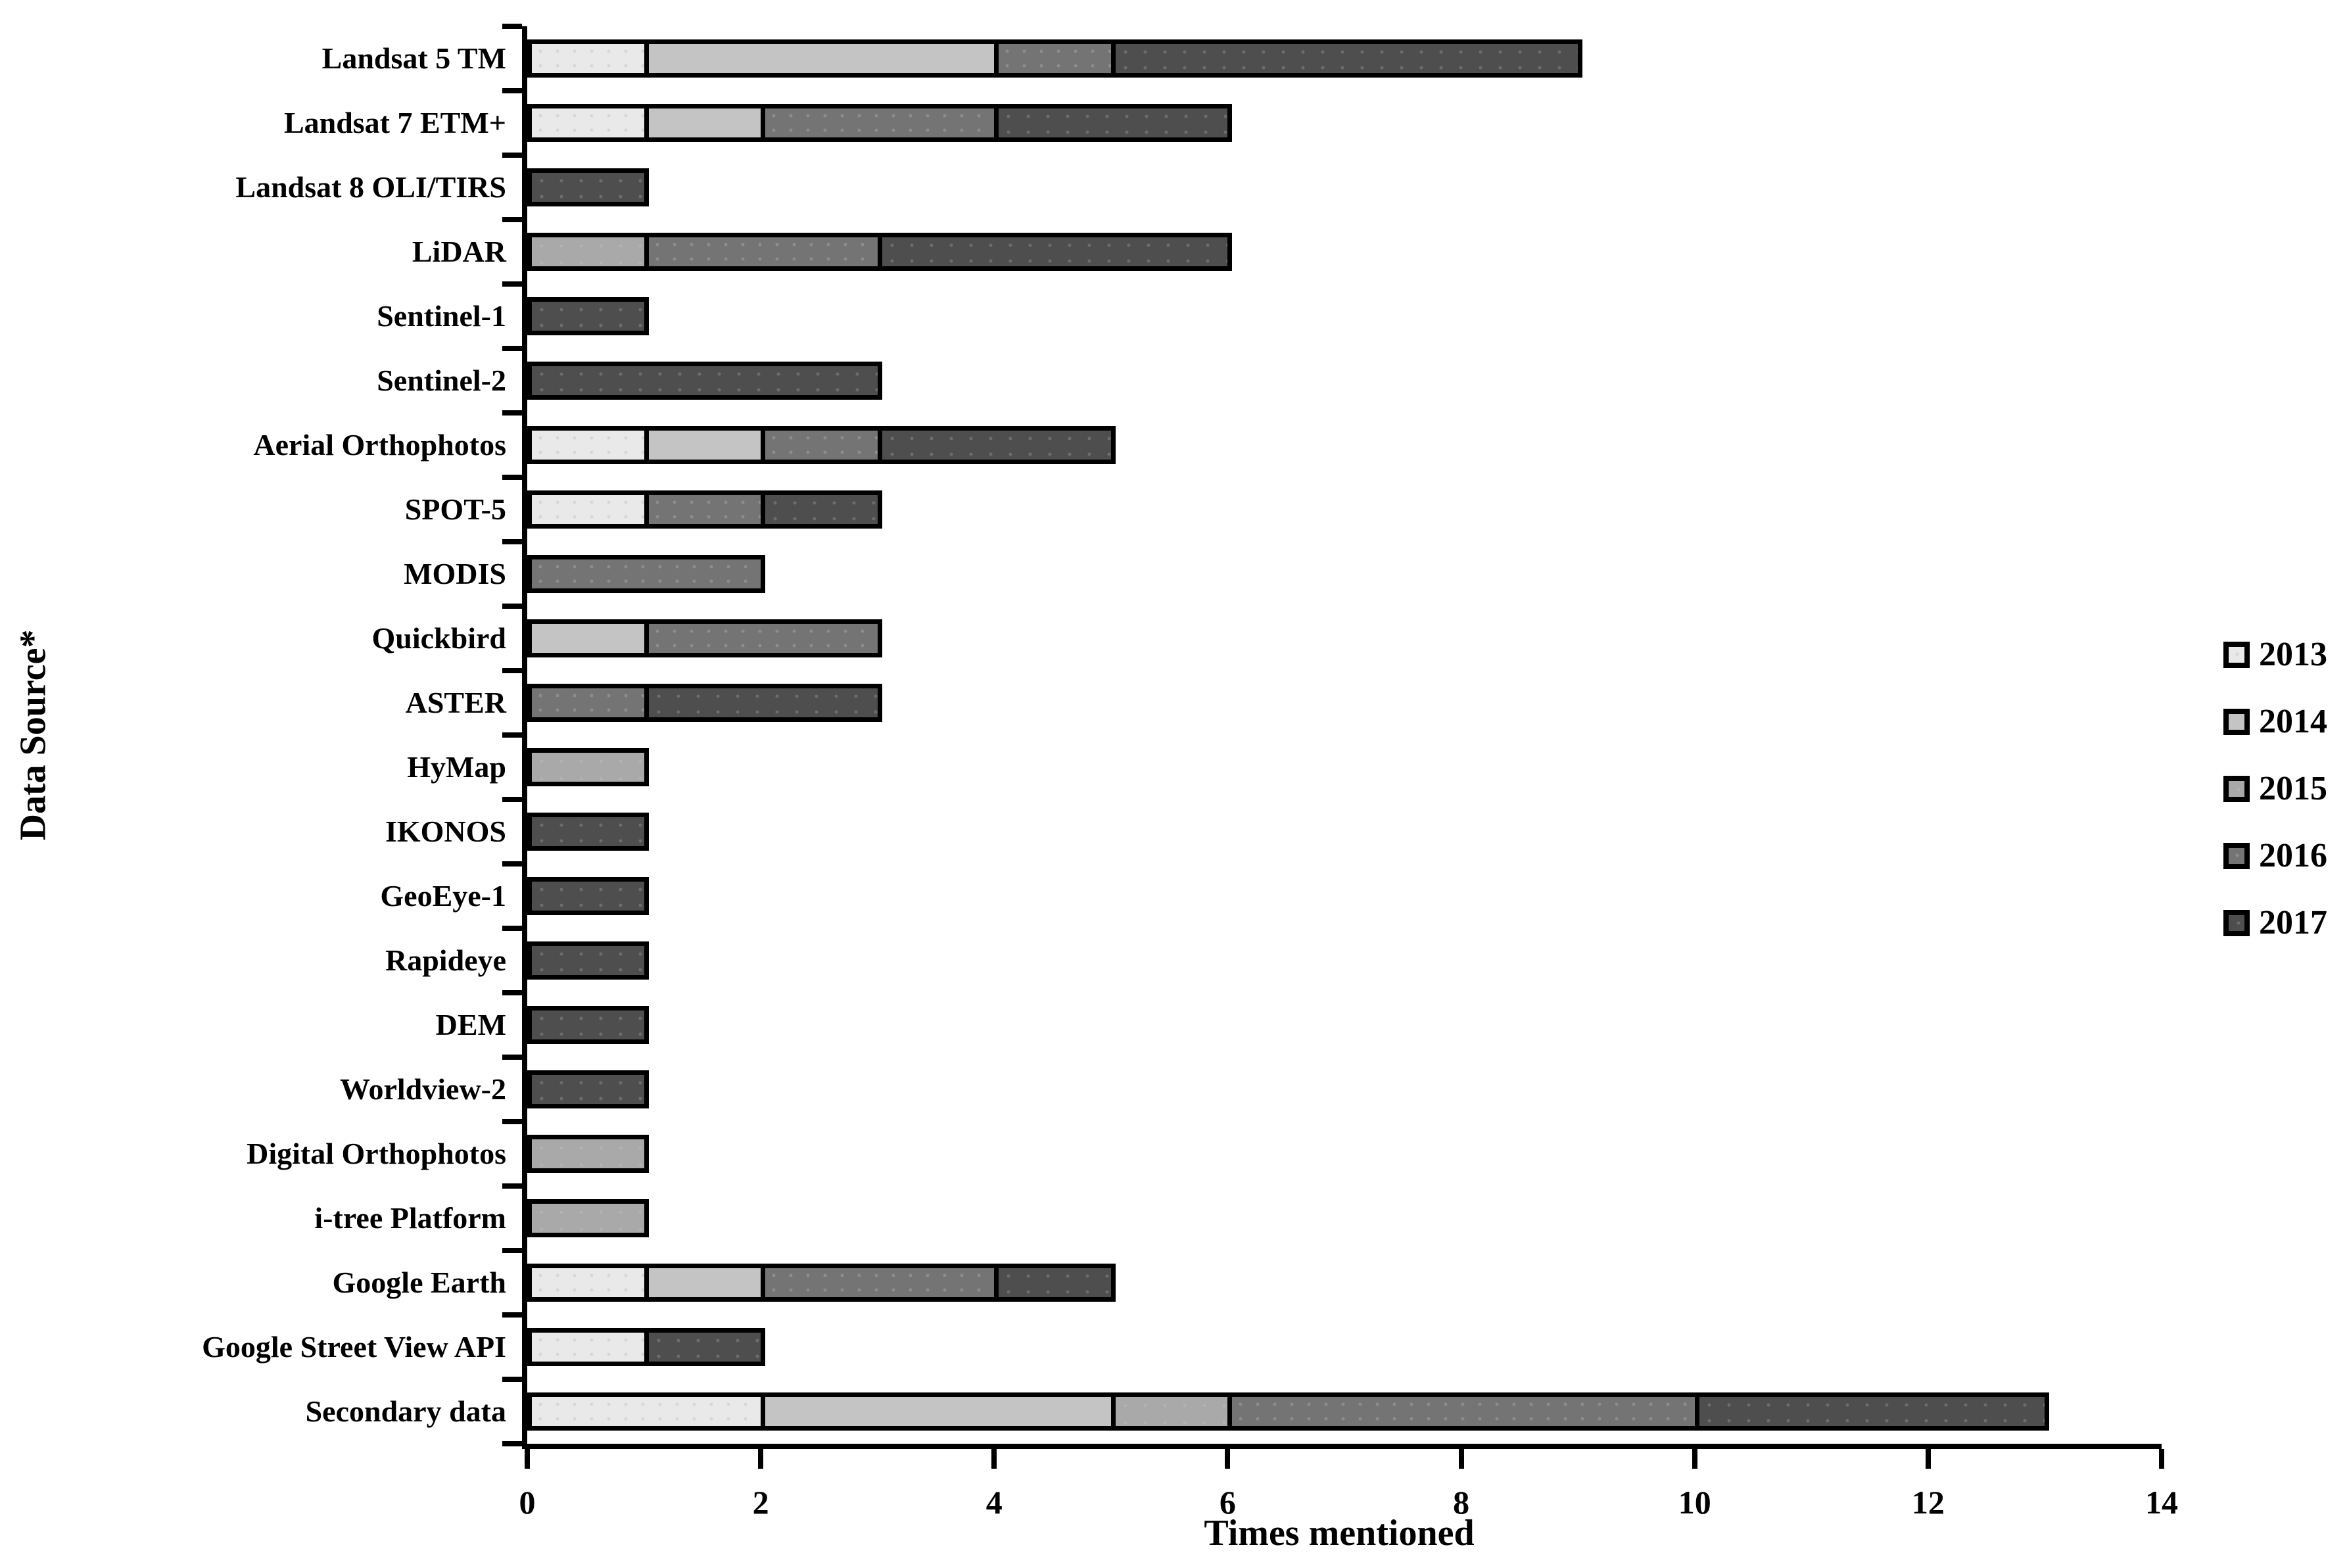 This screenshot has height=1568, width=2347. What do you see at coordinates (442, 380) in the screenshot?
I see `category-label: Sentinel-2` at bounding box center [442, 380].